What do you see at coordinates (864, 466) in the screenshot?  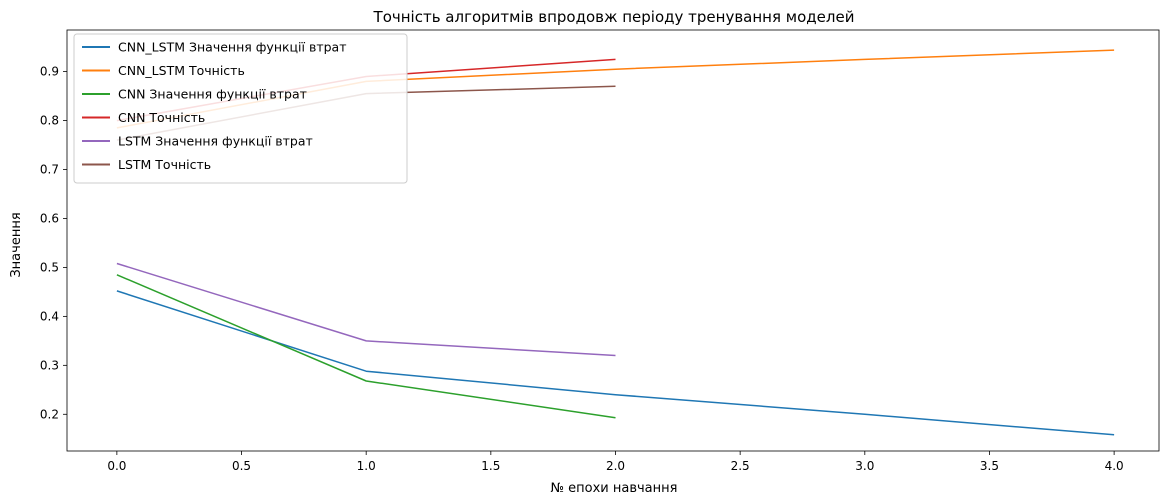 I see `x-tick-label: 3.0` at bounding box center [864, 466].